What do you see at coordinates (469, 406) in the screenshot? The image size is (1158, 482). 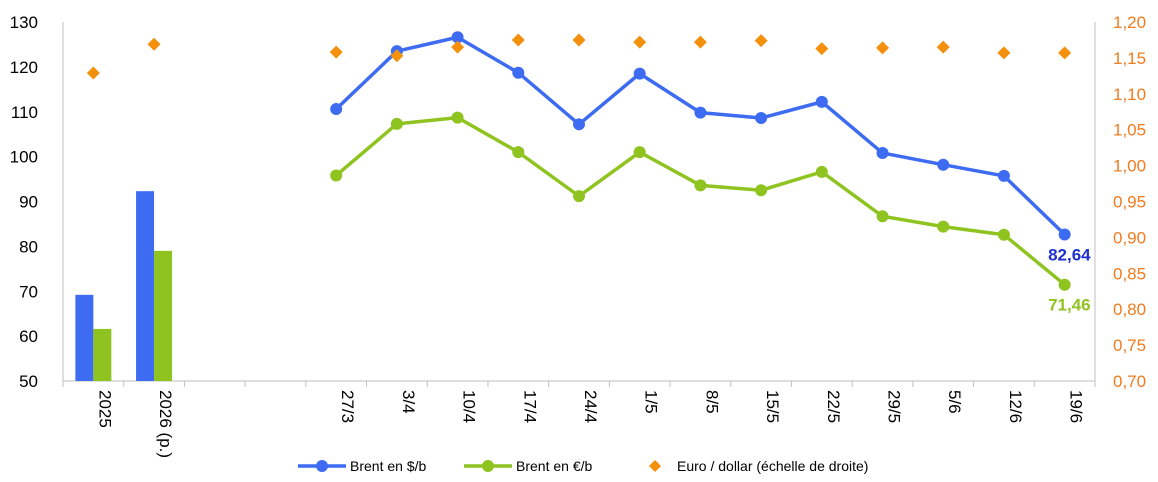 I see `x-axis-tick-label: 10/4` at bounding box center [469, 406].